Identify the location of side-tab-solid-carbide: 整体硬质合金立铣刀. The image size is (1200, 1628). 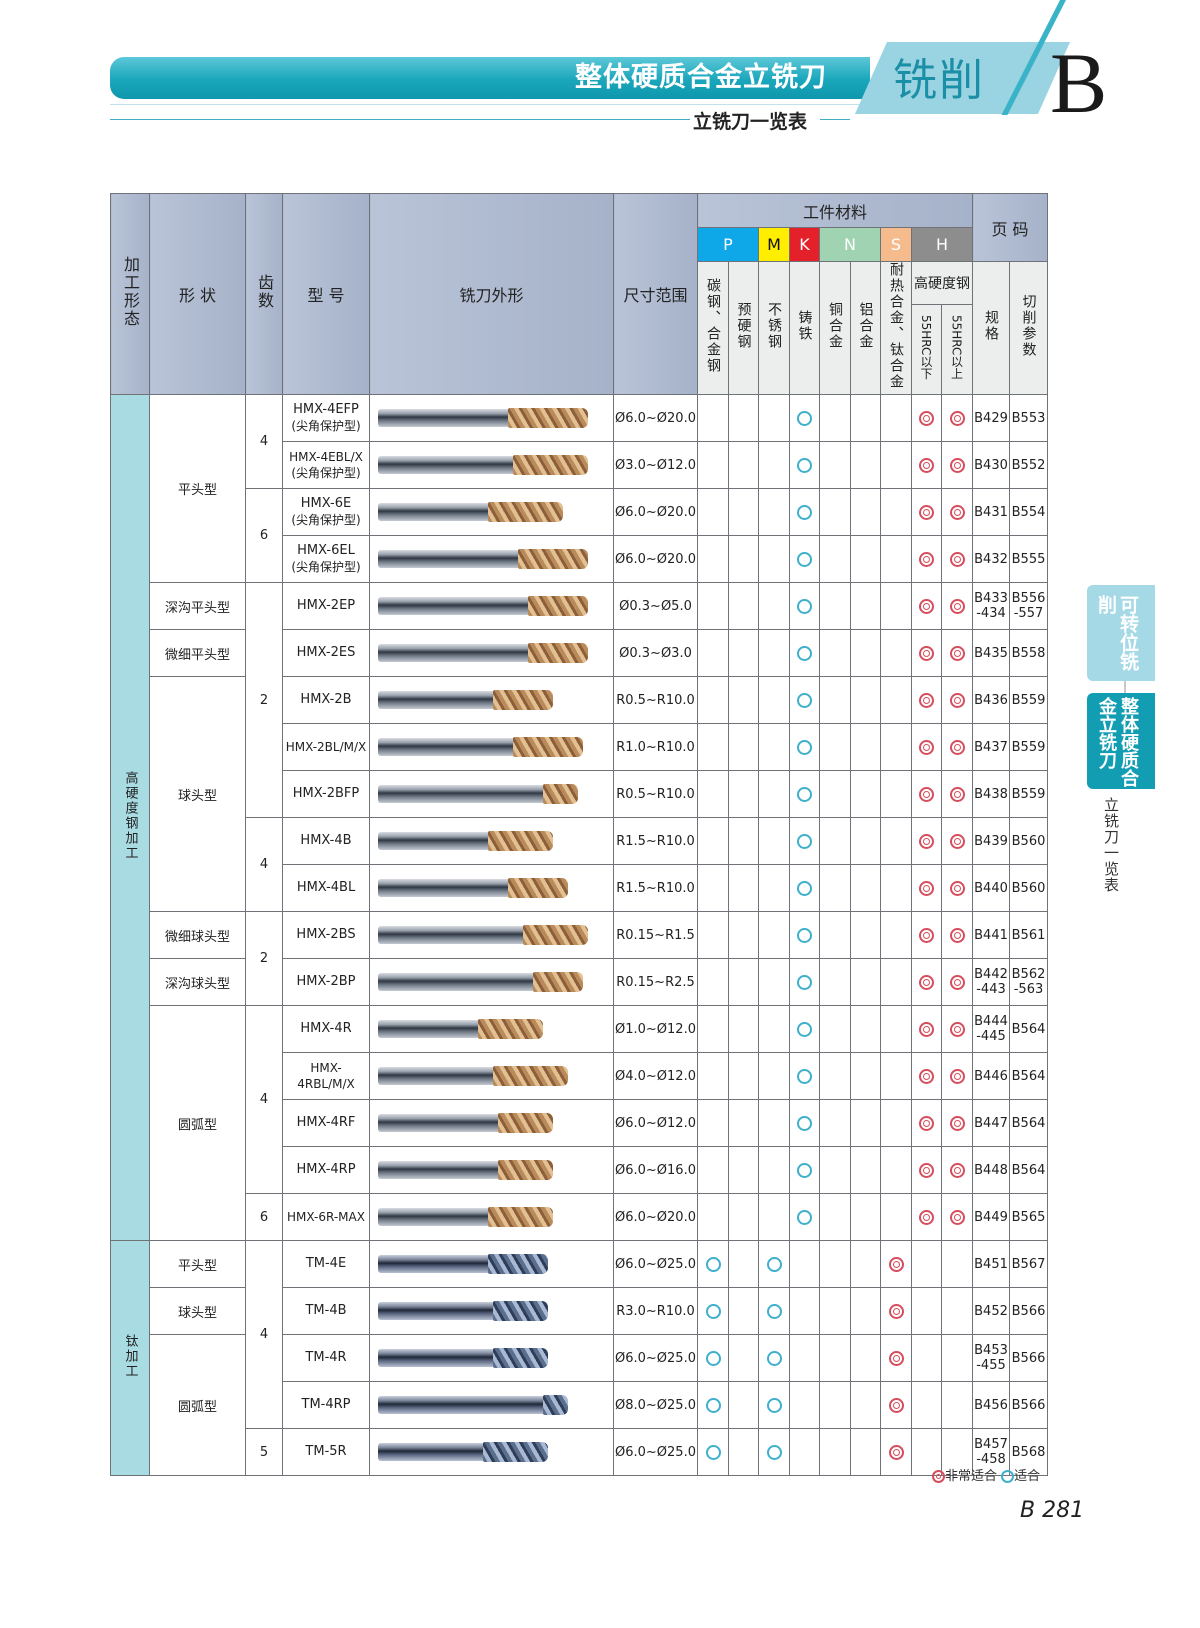
(1121, 741).